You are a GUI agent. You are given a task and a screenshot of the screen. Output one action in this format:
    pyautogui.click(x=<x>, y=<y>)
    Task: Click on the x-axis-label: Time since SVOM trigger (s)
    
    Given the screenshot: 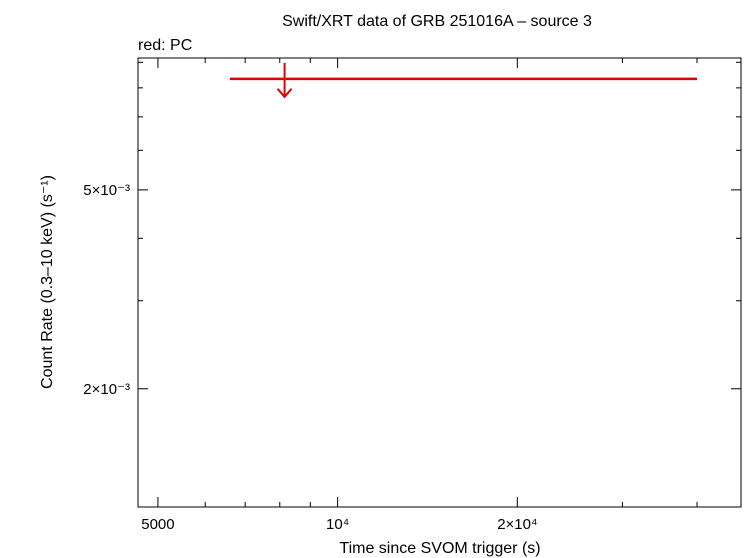 What is the action you would take?
    pyautogui.click(x=439, y=548)
    